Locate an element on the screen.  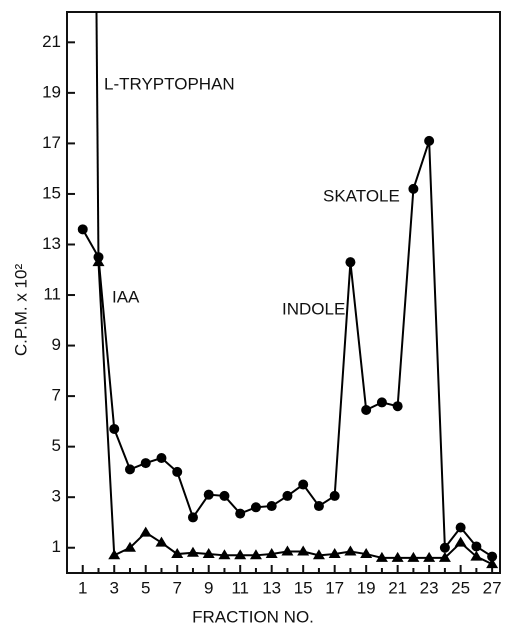
x-axis-label: FRACTION NO. is located at coordinates (253, 616).